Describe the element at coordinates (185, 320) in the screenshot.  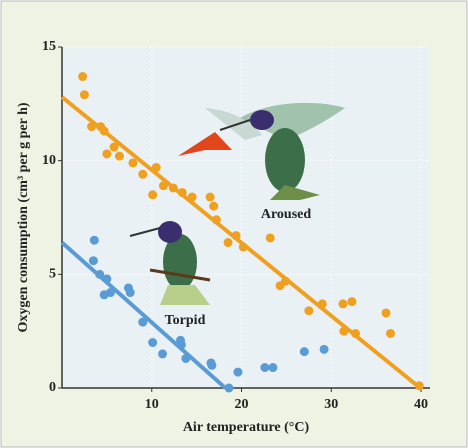
I see `series-label: Torpid` at that location.